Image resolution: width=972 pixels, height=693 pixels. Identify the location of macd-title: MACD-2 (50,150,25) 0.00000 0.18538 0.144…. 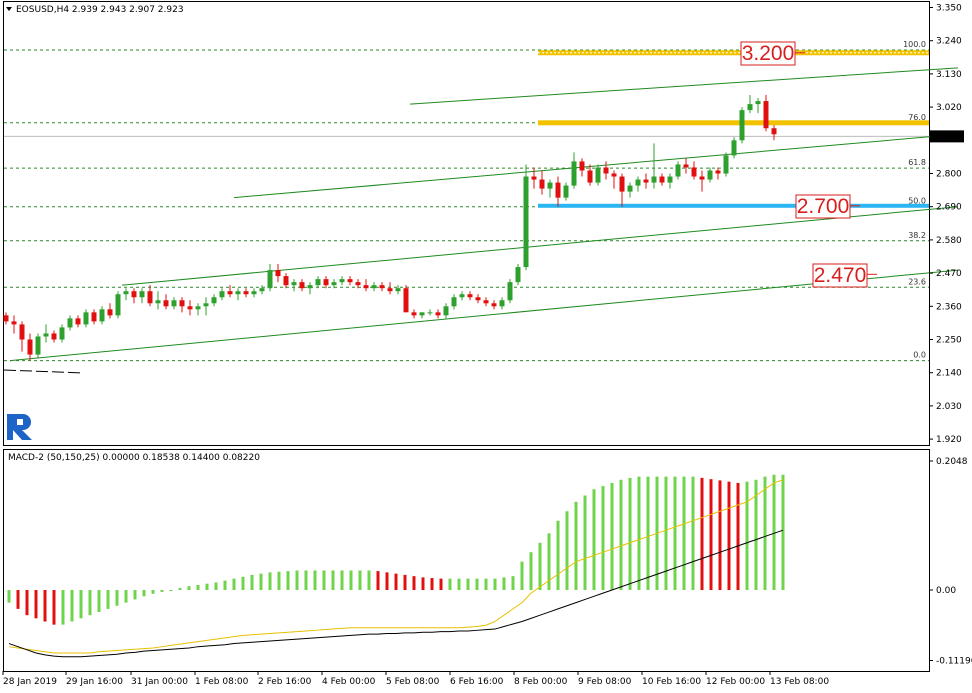
(134, 458).